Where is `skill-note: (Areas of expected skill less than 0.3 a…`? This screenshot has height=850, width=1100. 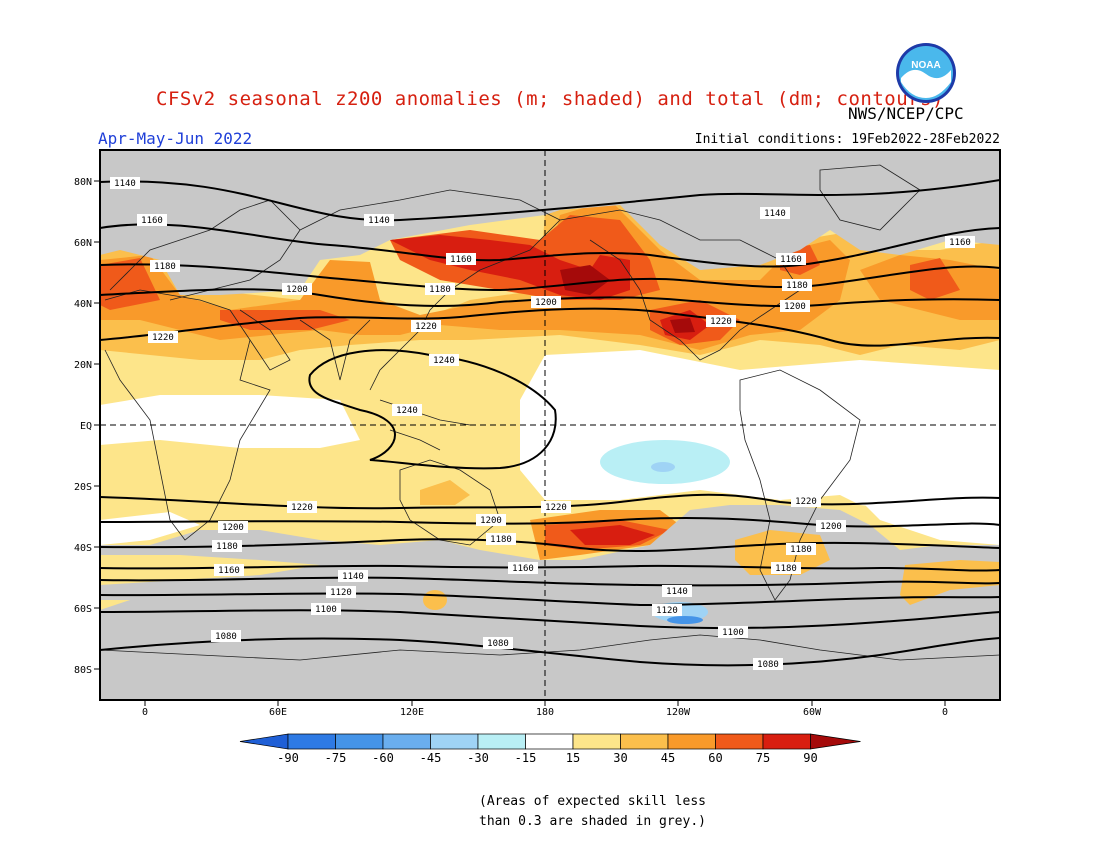
skill-note: (Areas of expected skill less than 0.3 a… is located at coordinates (592, 812).